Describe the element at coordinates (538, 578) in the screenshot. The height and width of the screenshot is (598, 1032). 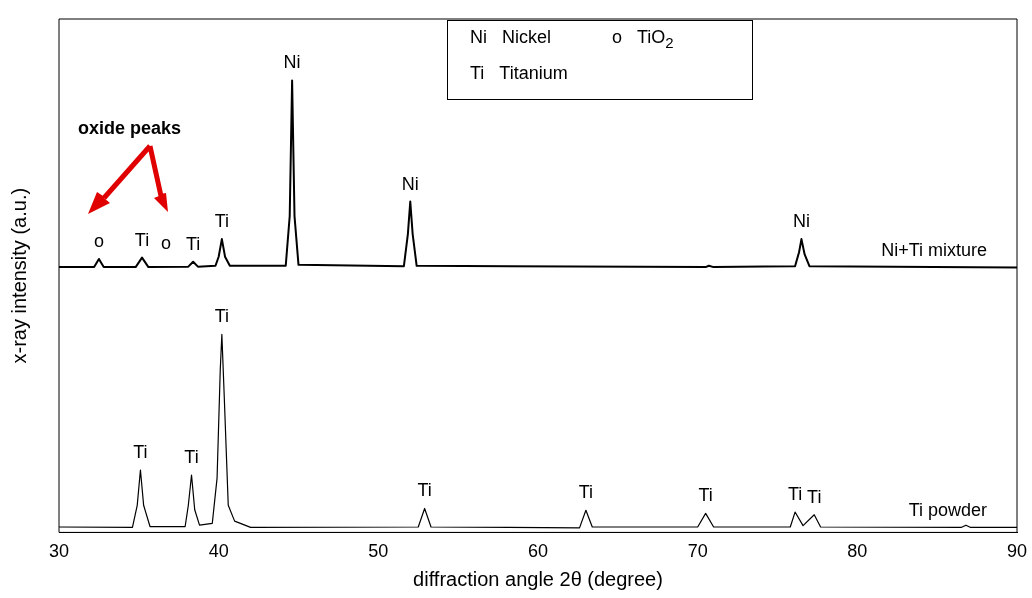
I see `x-axis-title: diffraction angle 2θ (degree)` at that location.